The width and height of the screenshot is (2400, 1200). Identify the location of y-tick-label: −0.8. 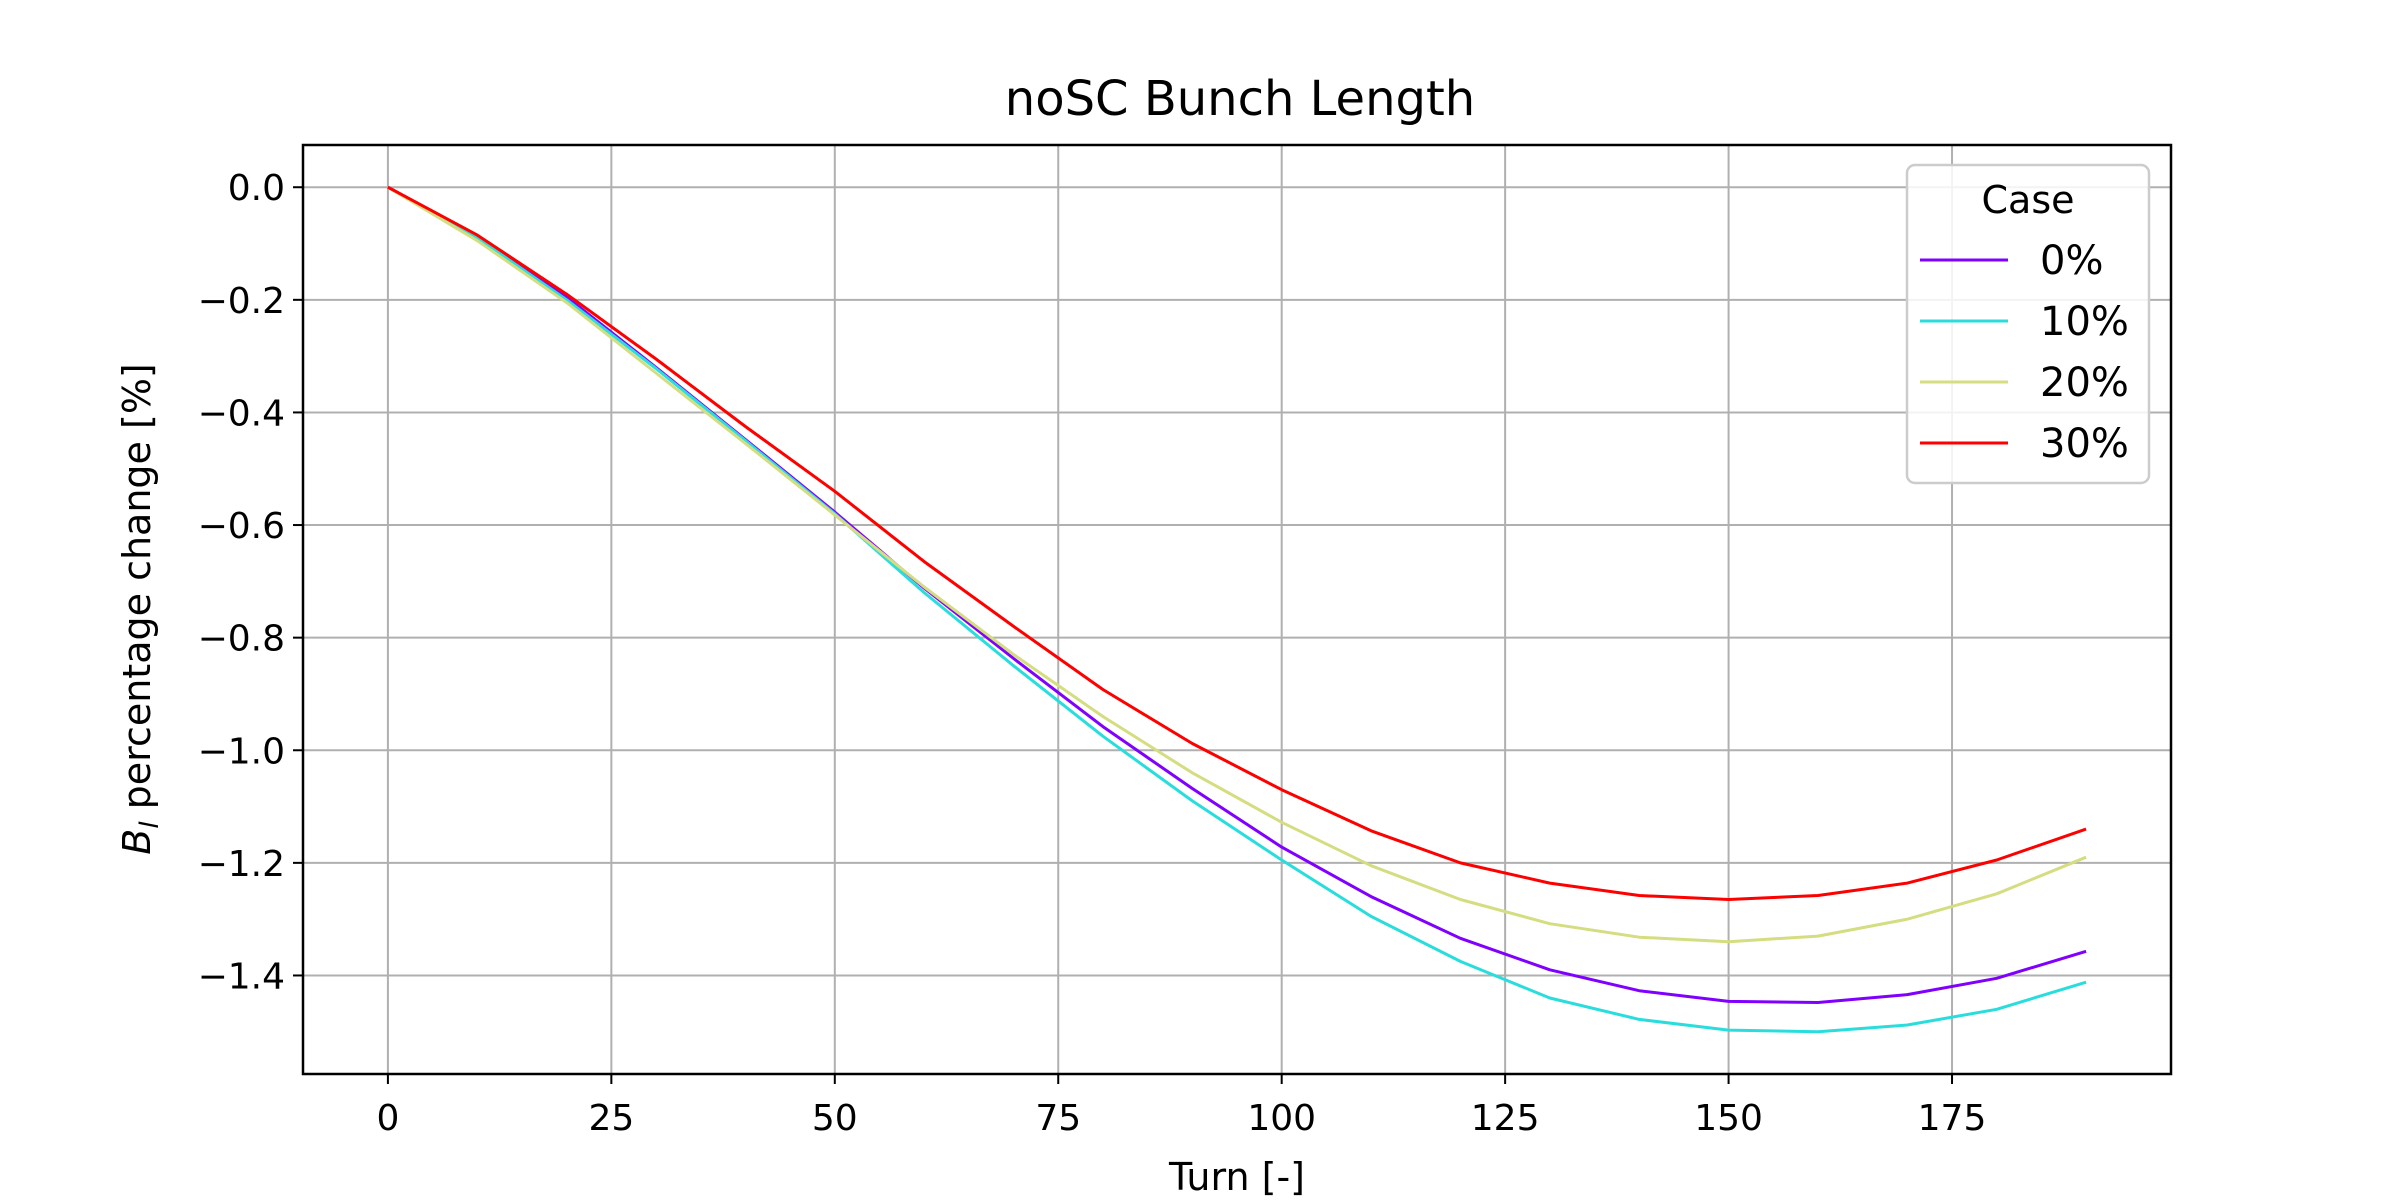
(241, 639).